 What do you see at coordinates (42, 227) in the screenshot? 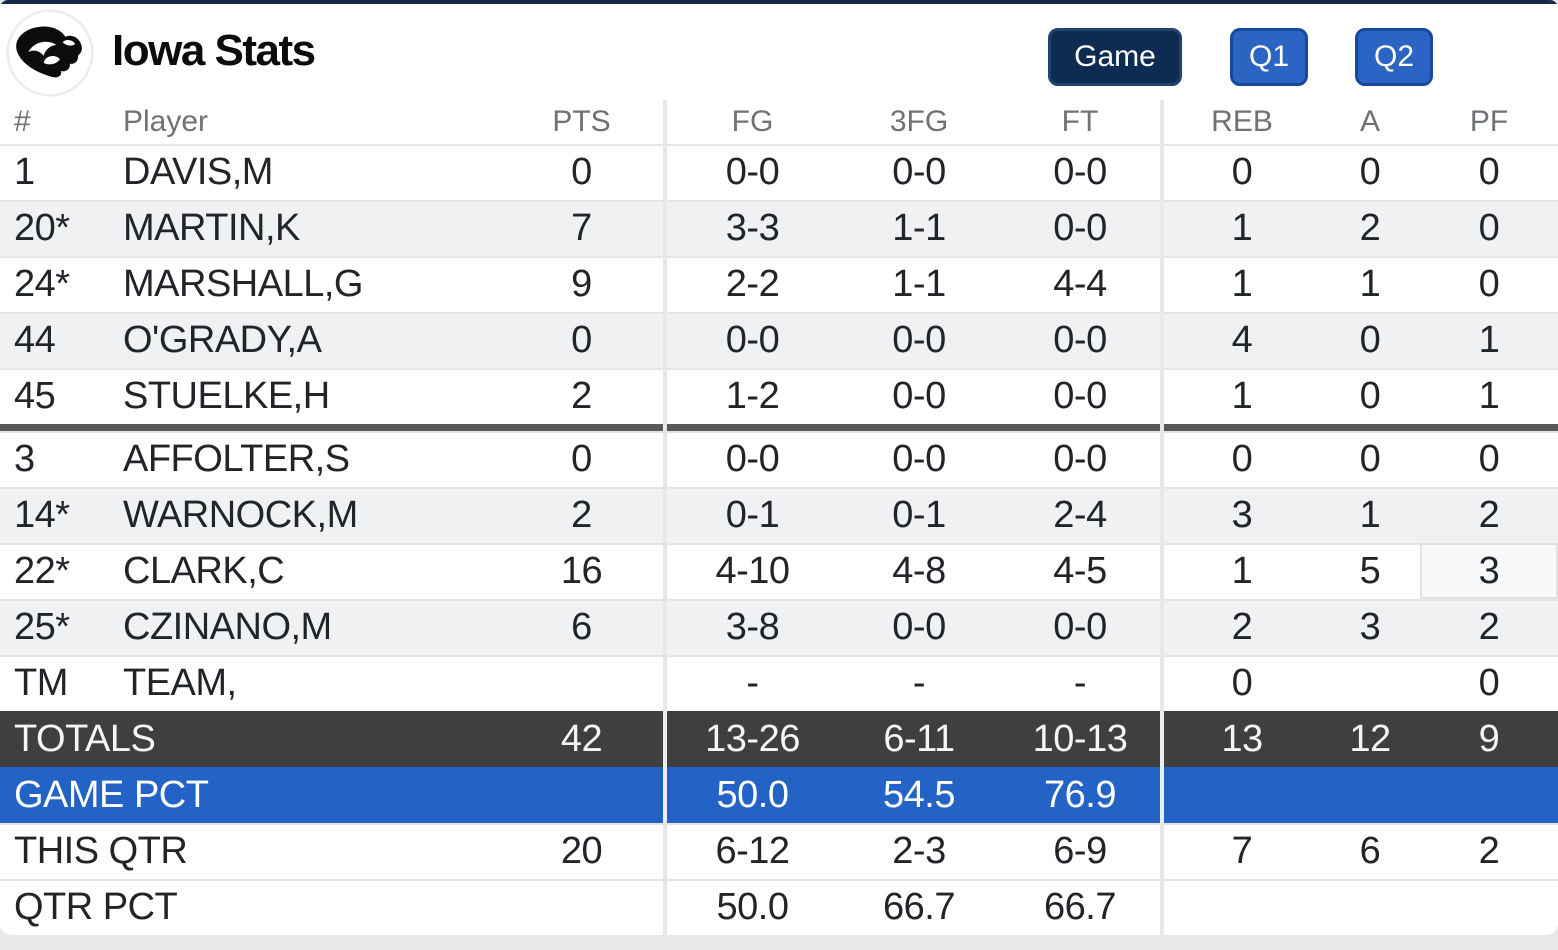
I see `player-number-cell: 20*` at bounding box center [42, 227].